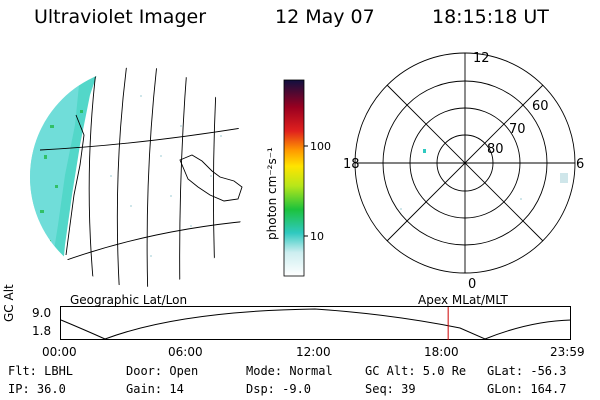 The image size is (600, 400). I want to click on ip-value: IP: 36.0, so click(37, 389).